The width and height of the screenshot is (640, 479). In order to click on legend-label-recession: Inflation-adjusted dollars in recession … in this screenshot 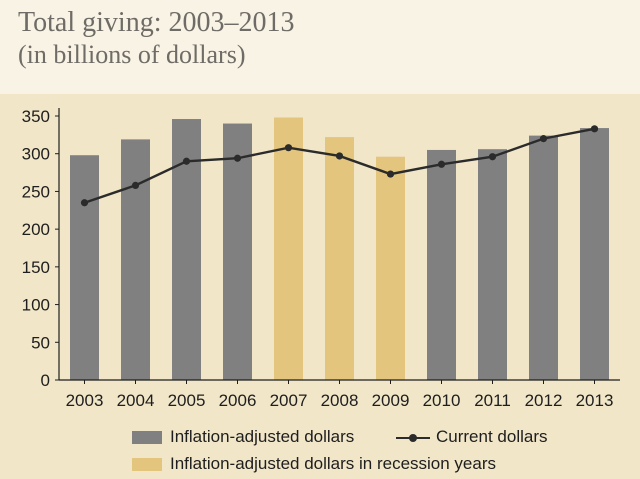, I will do `click(333, 463)`.